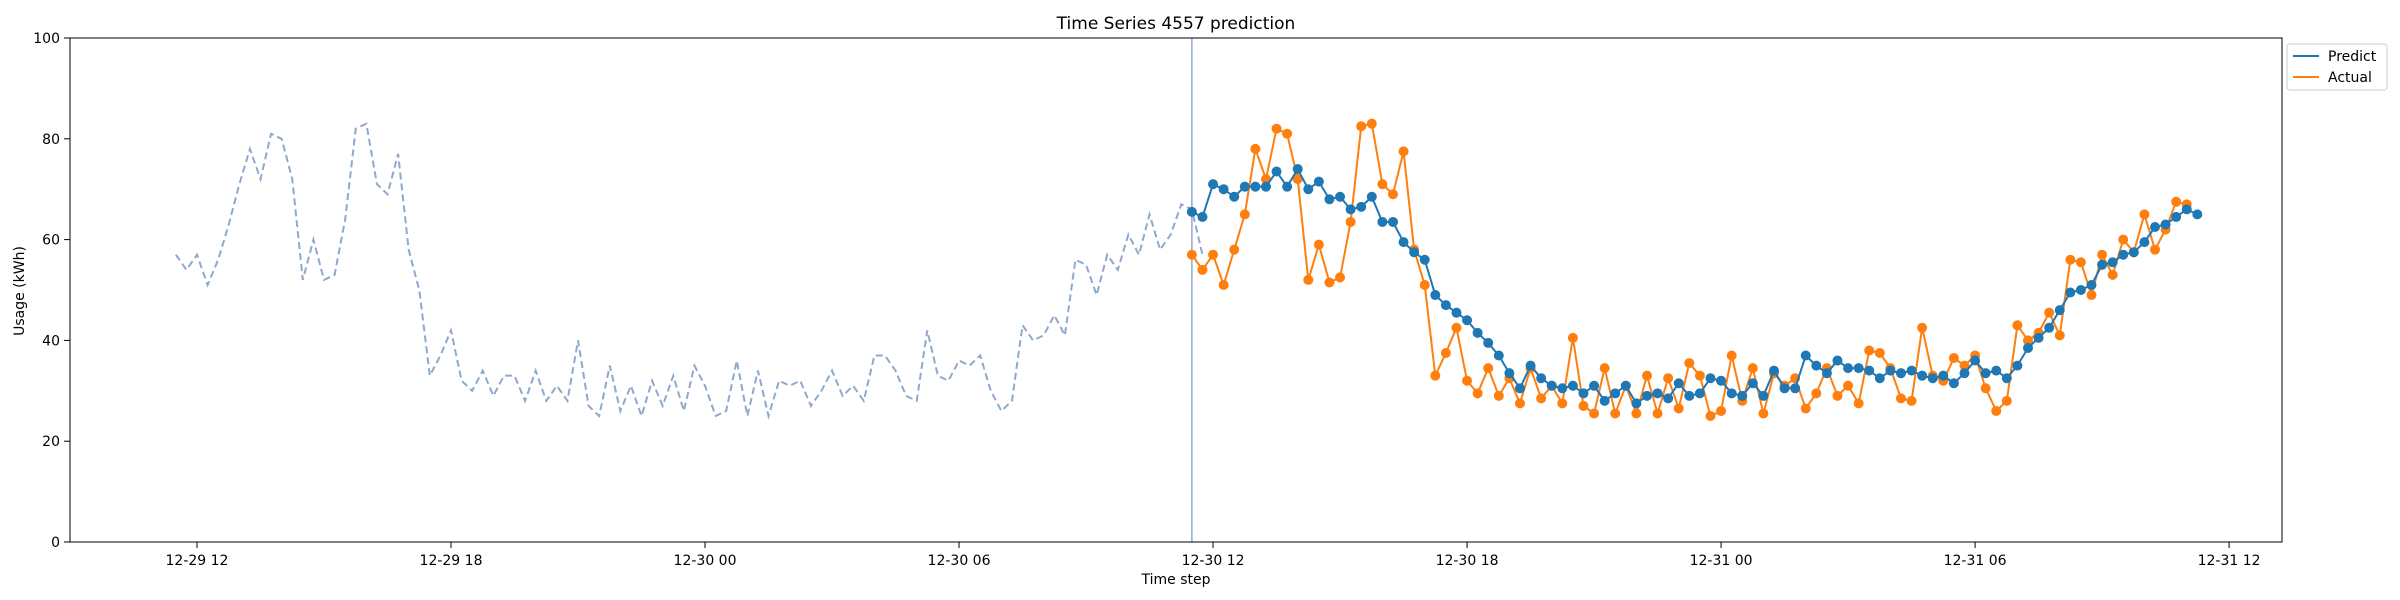 Image resolution: width=2400 pixels, height=600 pixels. What do you see at coordinates (1176, 24) in the screenshot?
I see `chart-title: Time Series 4557 prediction` at bounding box center [1176, 24].